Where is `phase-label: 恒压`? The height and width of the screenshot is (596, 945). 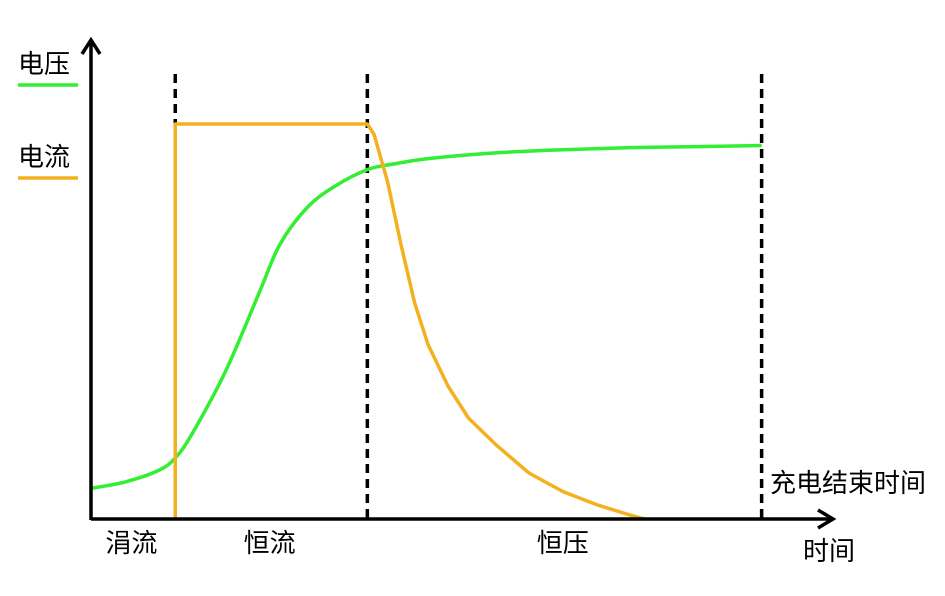 phase-label: 恒压 is located at coordinates (563, 544).